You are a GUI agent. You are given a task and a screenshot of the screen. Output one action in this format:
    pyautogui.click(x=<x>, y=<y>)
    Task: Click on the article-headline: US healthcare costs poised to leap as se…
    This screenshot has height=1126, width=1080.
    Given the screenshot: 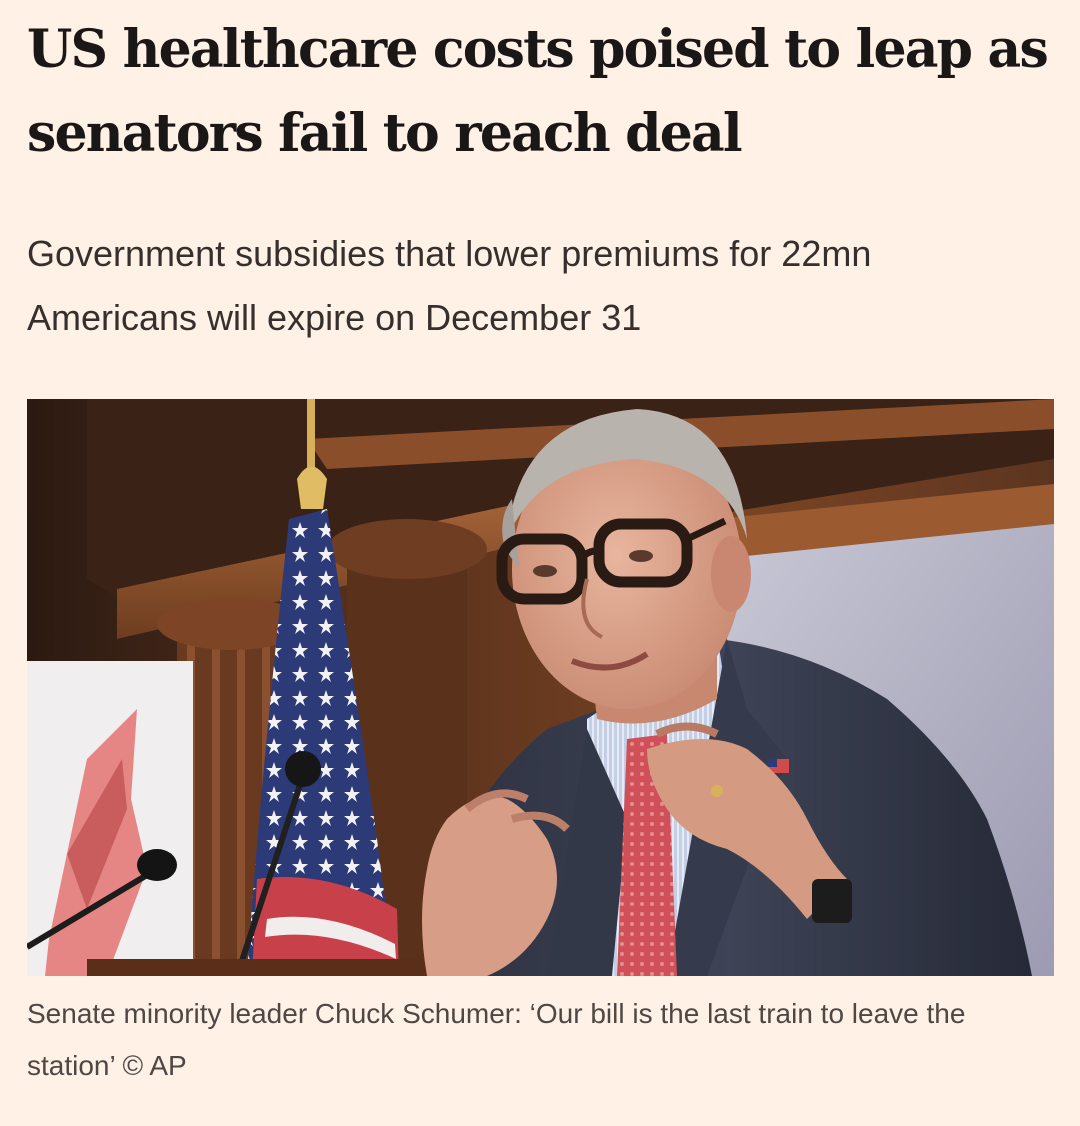 What is the action you would take?
    pyautogui.click(x=538, y=91)
    